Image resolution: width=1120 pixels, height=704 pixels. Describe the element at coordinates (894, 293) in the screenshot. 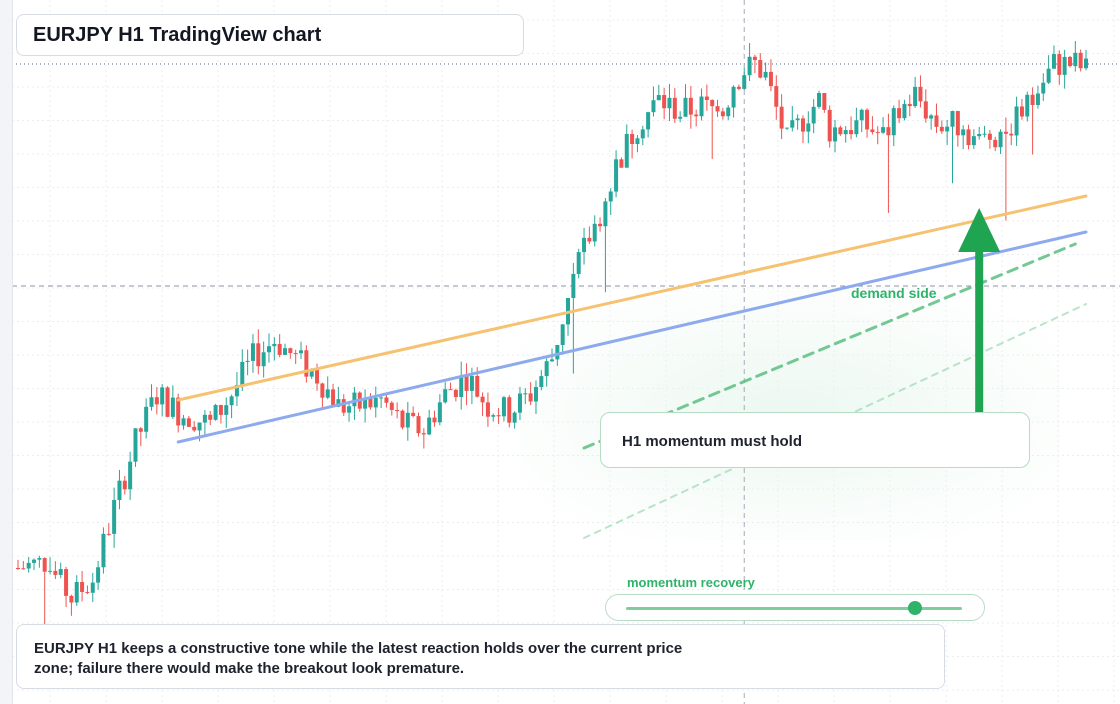

I see `demand-zone-label: demand side` at that location.